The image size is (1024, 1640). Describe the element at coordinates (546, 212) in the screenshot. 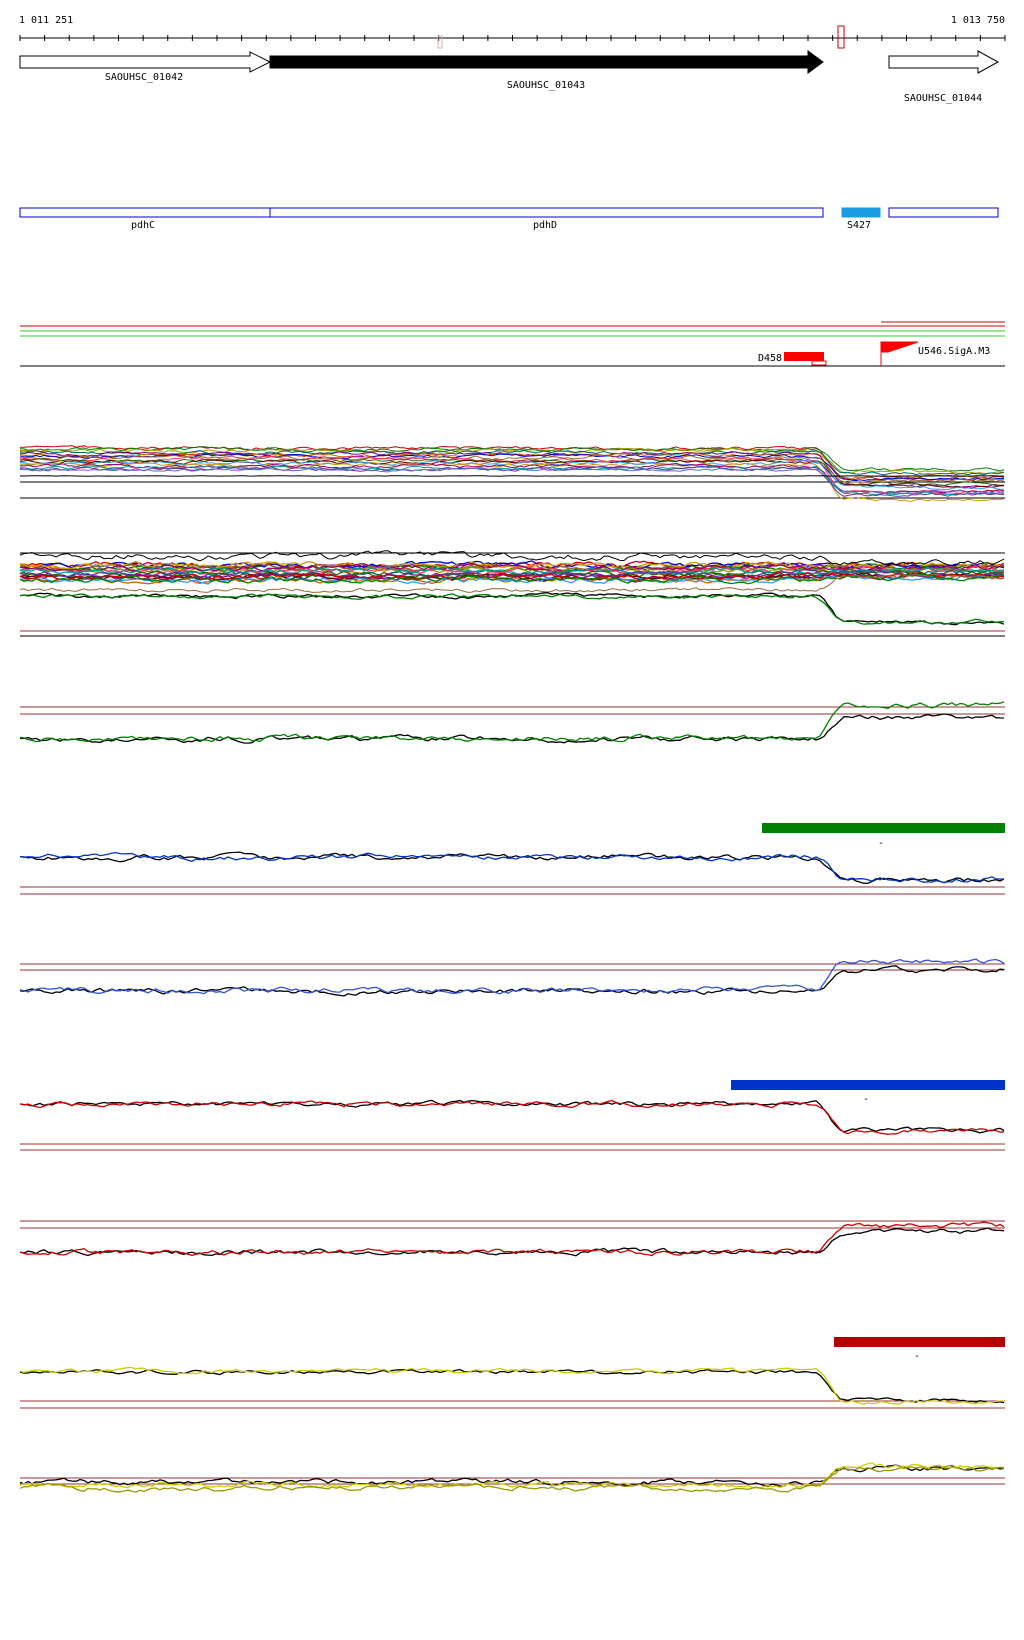

I see `annotation-pdhd` at that location.